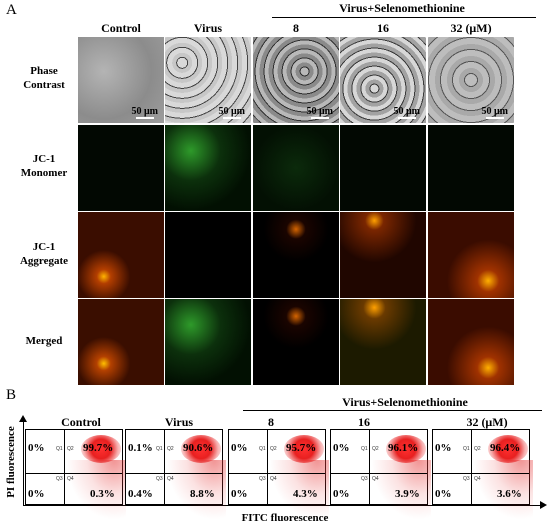 This screenshot has height=531, width=550. What do you see at coordinates (402, 8) in the screenshot?
I see `treatment-group-label: Virus+Selenomethionine` at bounding box center [402, 8].